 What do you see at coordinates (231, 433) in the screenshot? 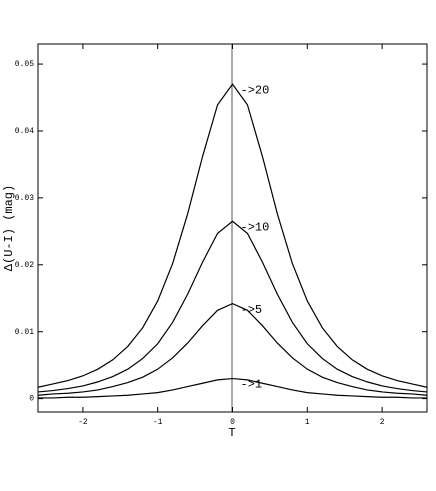
I see `x-axis-label: T` at bounding box center [231, 433].